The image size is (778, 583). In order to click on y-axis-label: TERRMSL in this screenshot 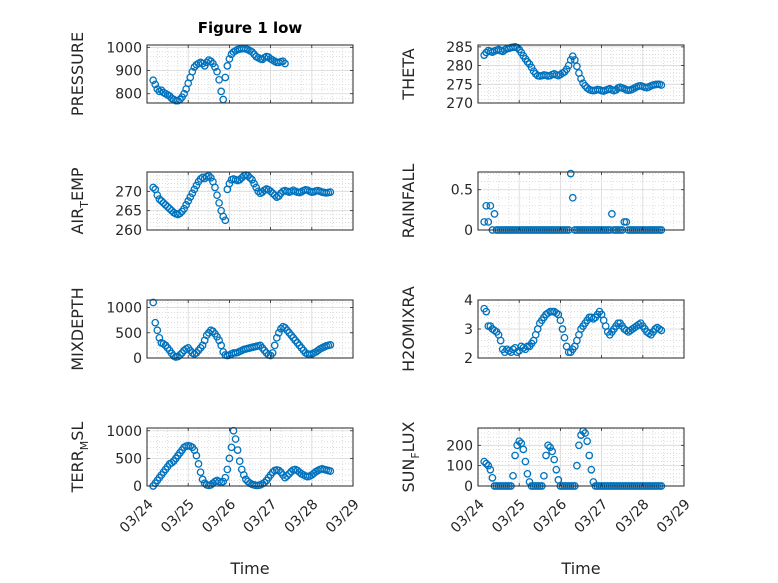, I will do `click(79, 458)`.